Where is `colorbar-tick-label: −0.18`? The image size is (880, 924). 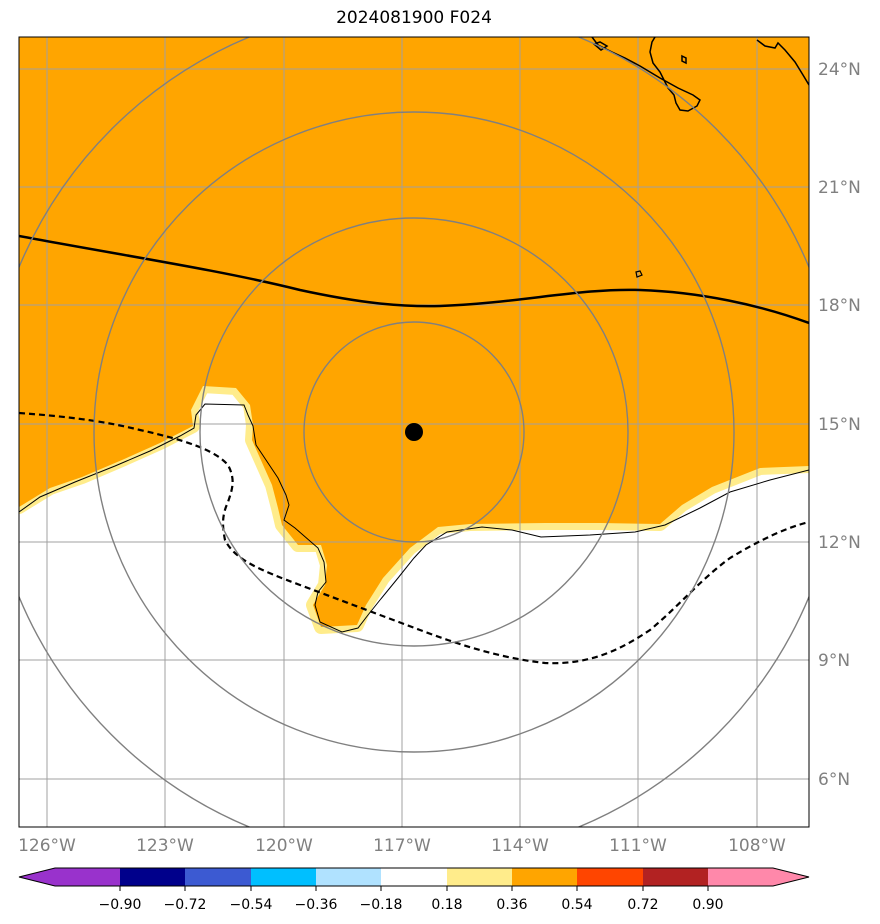
colorbar-tick-label: −0.18 is located at coordinates (381, 905).